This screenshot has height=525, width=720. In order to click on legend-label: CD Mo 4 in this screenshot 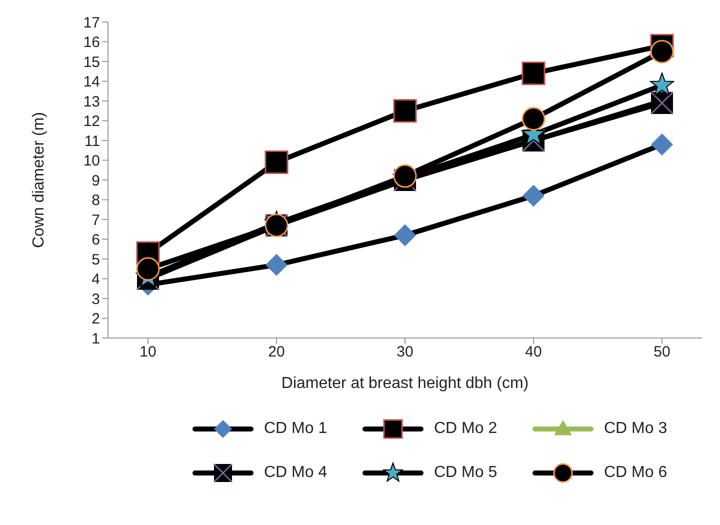, I will do `click(296, 473)`.